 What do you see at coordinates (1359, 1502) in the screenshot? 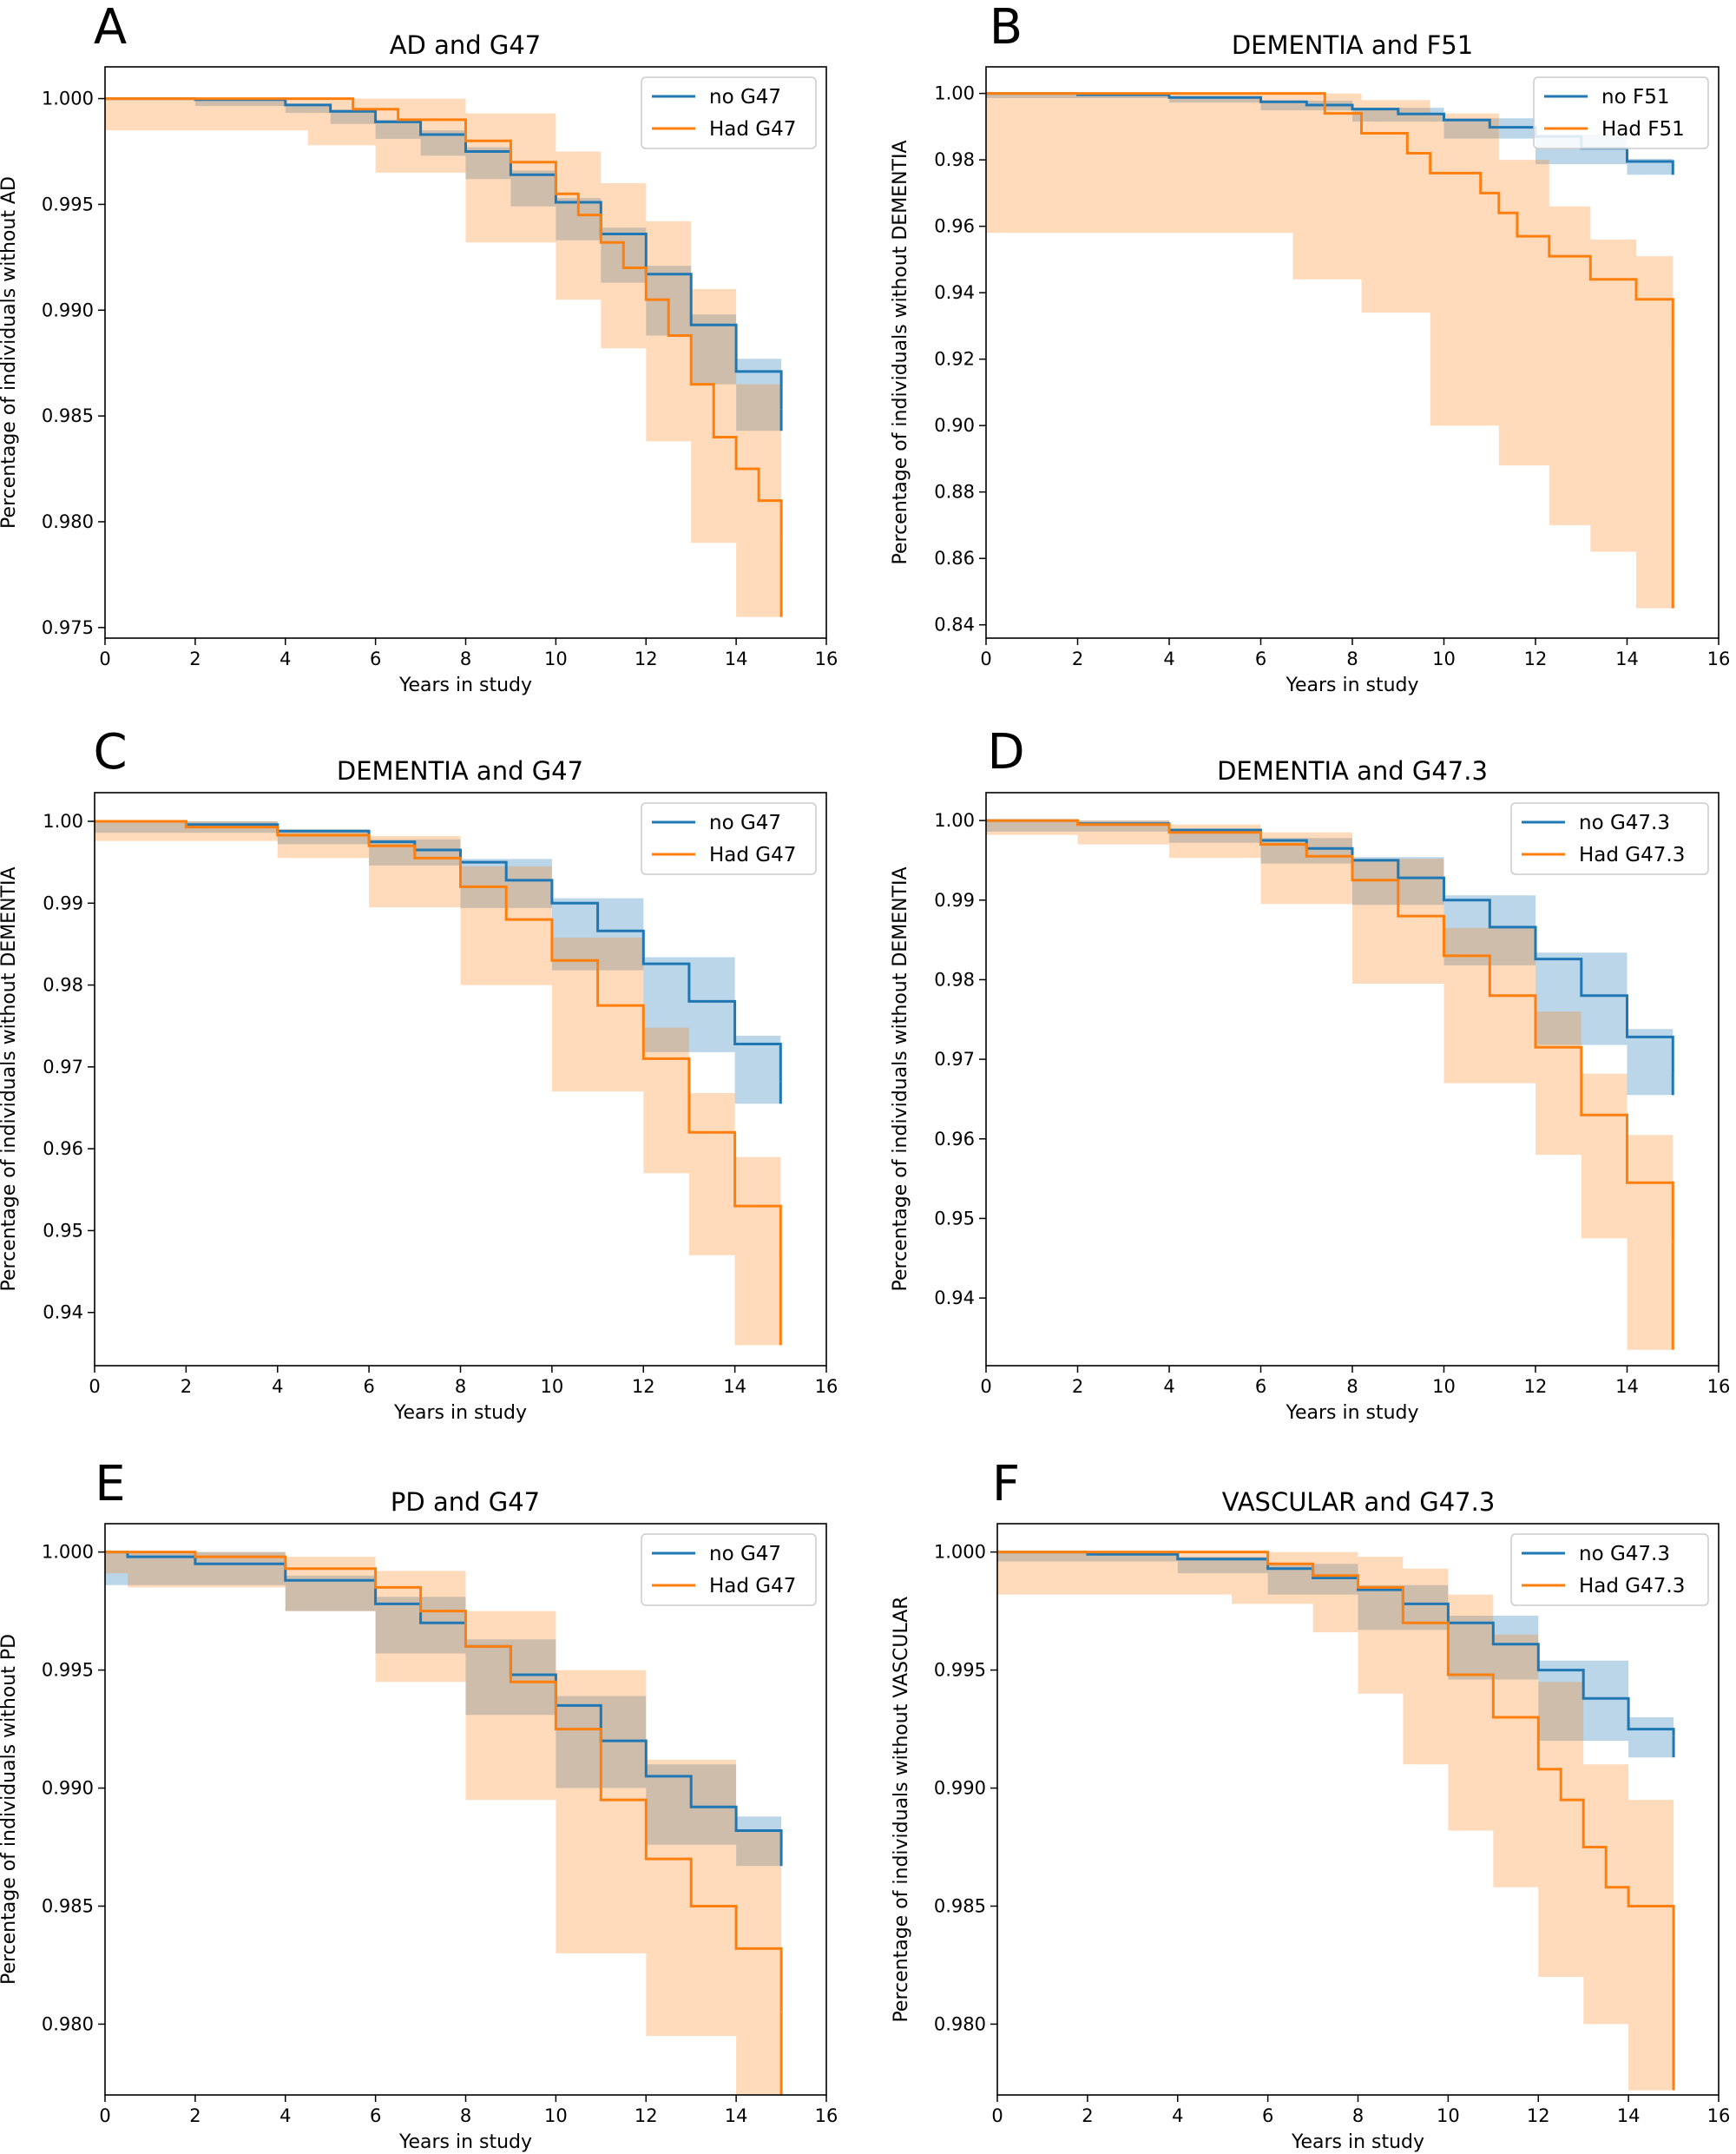
I see `chart-title: VASCULAR and G47.3` at bounding box center [1359, 1502].